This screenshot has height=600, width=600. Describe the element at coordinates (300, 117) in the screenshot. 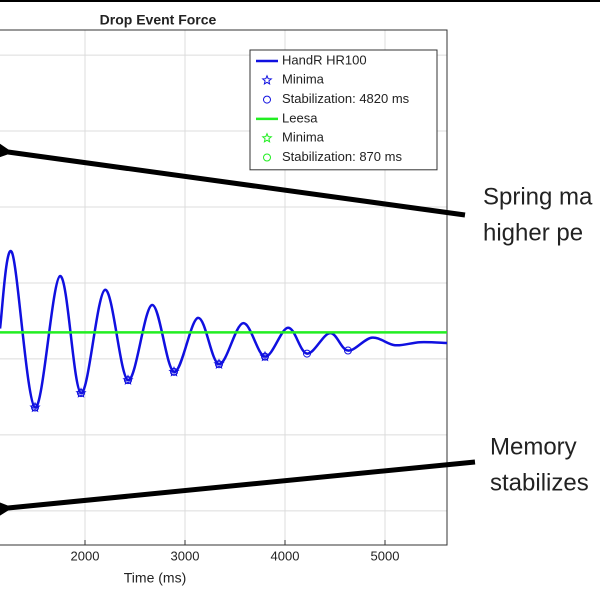

I see `legend-label: Leesa` at that location.